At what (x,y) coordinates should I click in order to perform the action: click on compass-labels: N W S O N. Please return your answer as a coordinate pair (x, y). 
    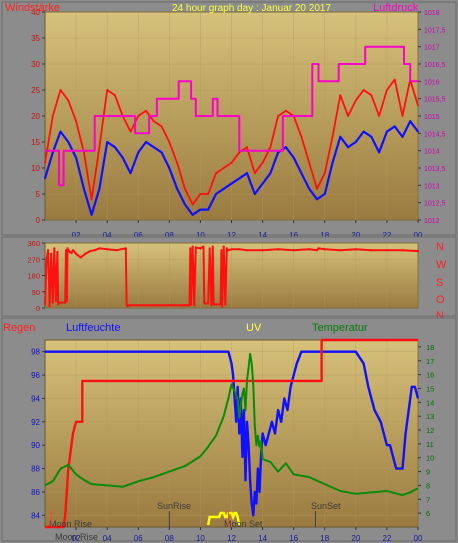
    Looking at the image, I should click on (441, 281).